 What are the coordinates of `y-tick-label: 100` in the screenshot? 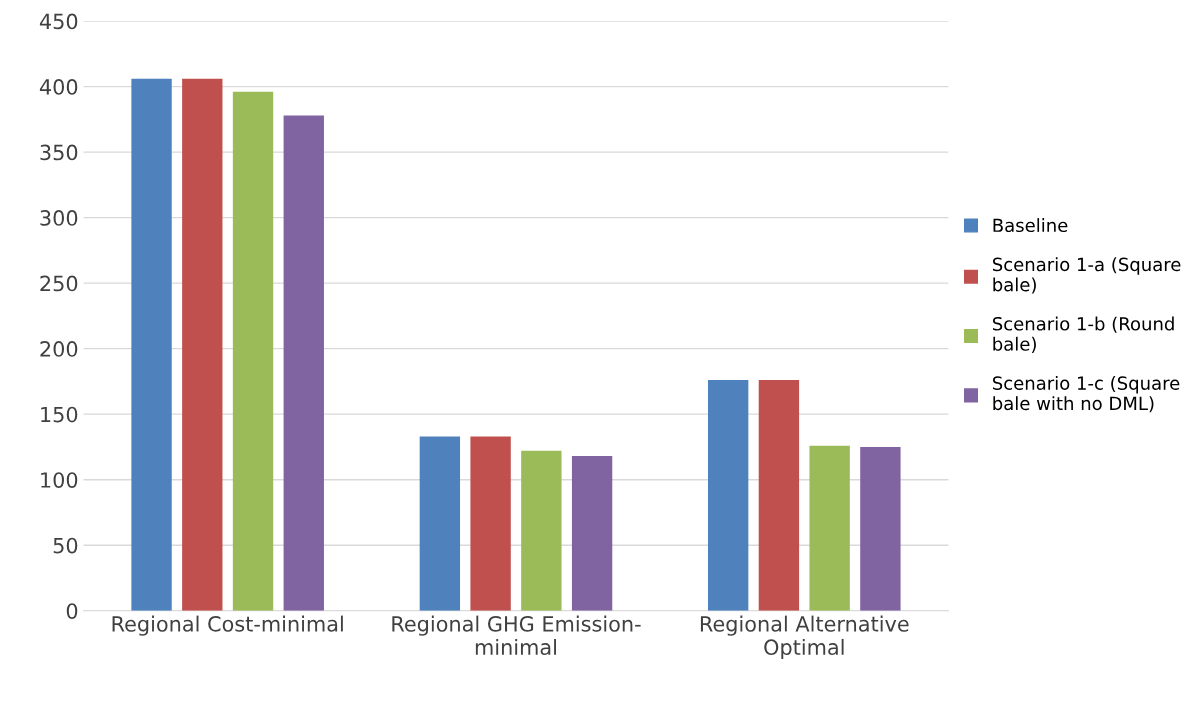 It's located at (59, 480).